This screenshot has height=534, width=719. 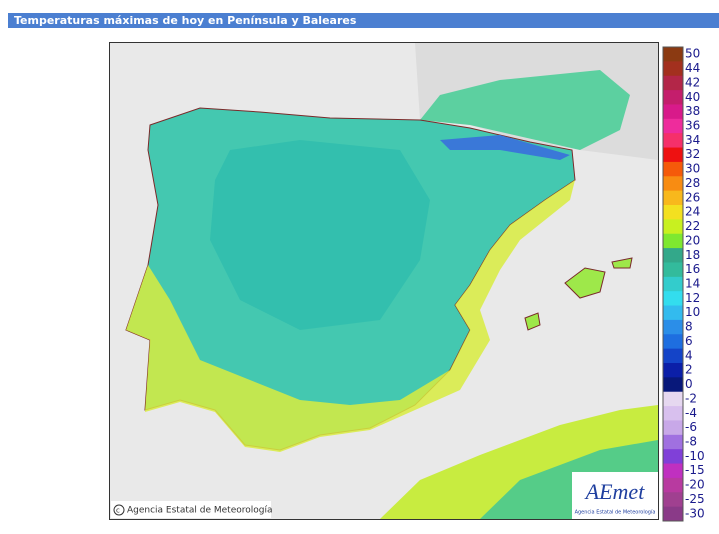 What do you see at coordinates (695, 499) in the screenshot?
I see `legend-label: -25` at bounding box center [695, 499].